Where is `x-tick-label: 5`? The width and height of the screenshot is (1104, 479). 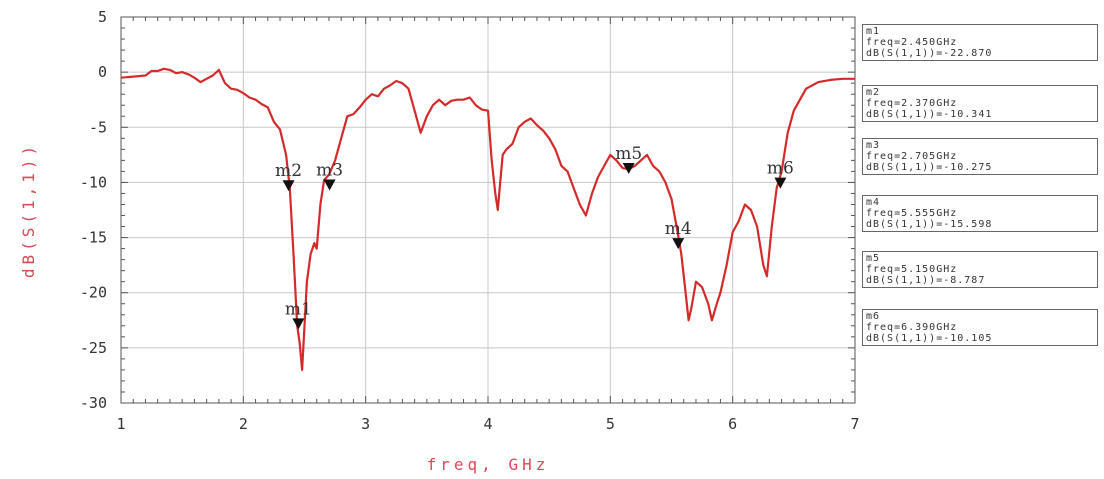
x-tick-label: 5 is located at coordinates (610, 424).